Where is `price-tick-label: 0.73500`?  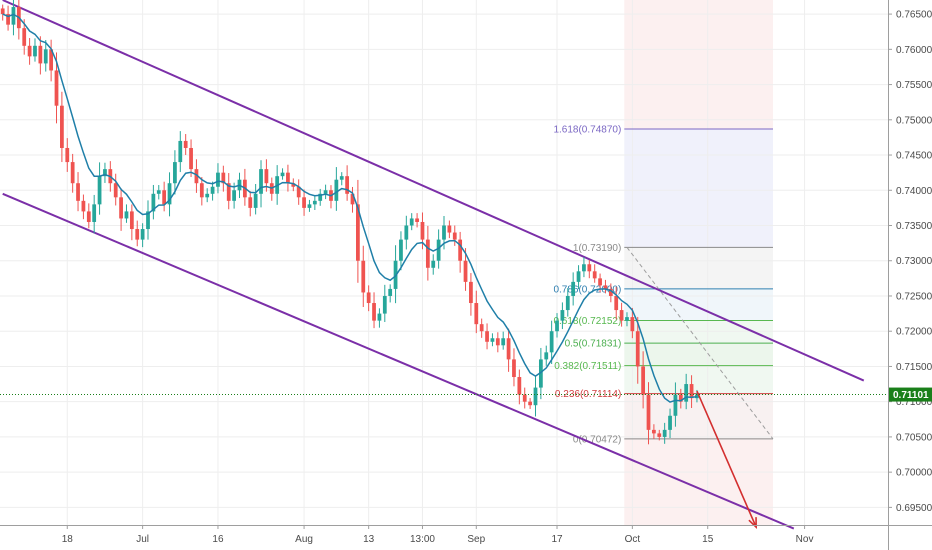 price-tick-label: 0.73500 is located at coordinates (914, 226).